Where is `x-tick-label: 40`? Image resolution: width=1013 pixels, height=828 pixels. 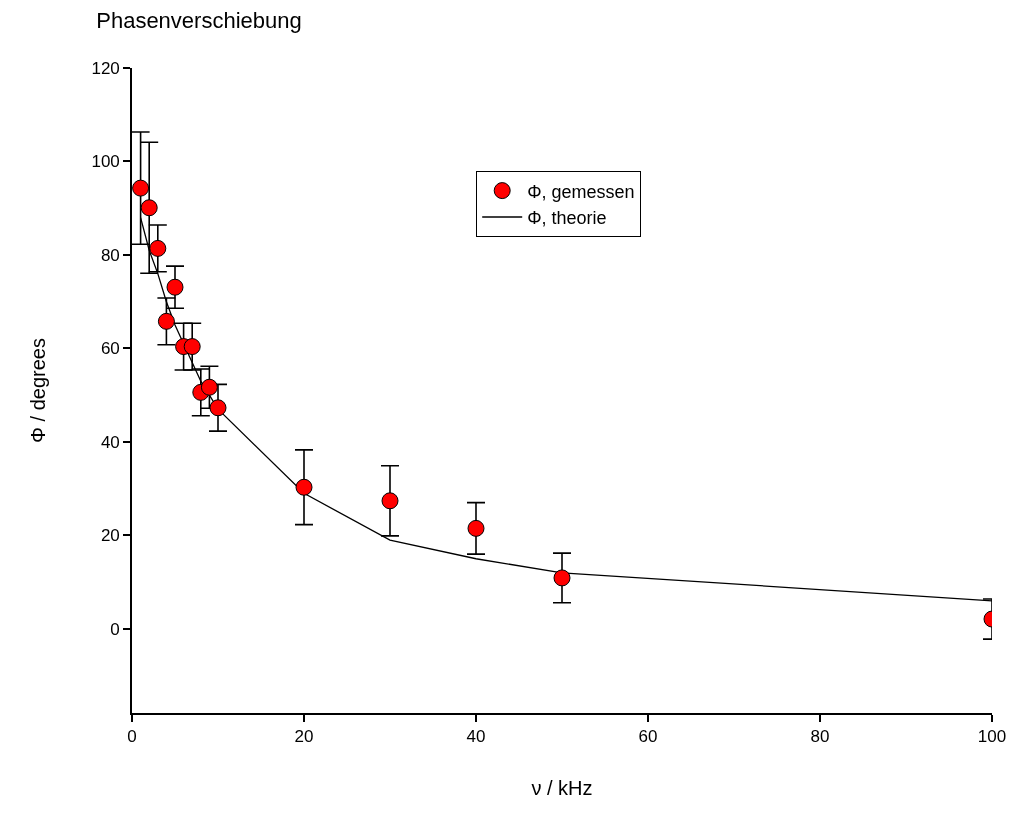
x-tick-label: 40 is located at coordinates (476, 737).